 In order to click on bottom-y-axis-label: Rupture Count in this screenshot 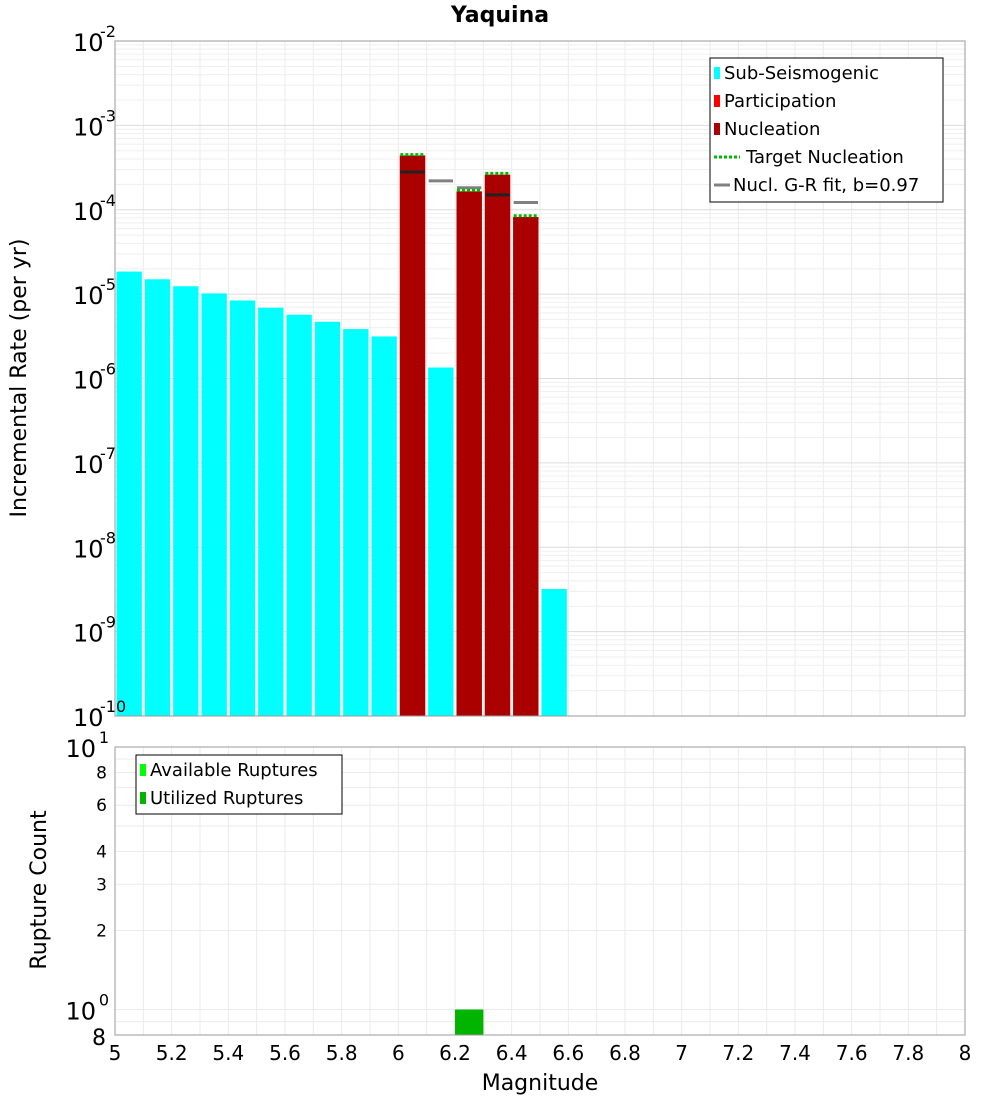, I will do `click(39, 890)`.